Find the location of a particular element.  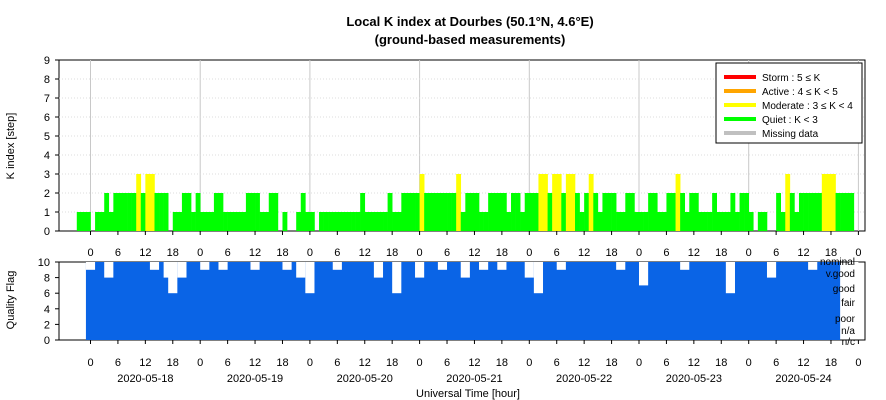

legend-label: Storm : 5 ≤ K is located at coordinates (791, 78).